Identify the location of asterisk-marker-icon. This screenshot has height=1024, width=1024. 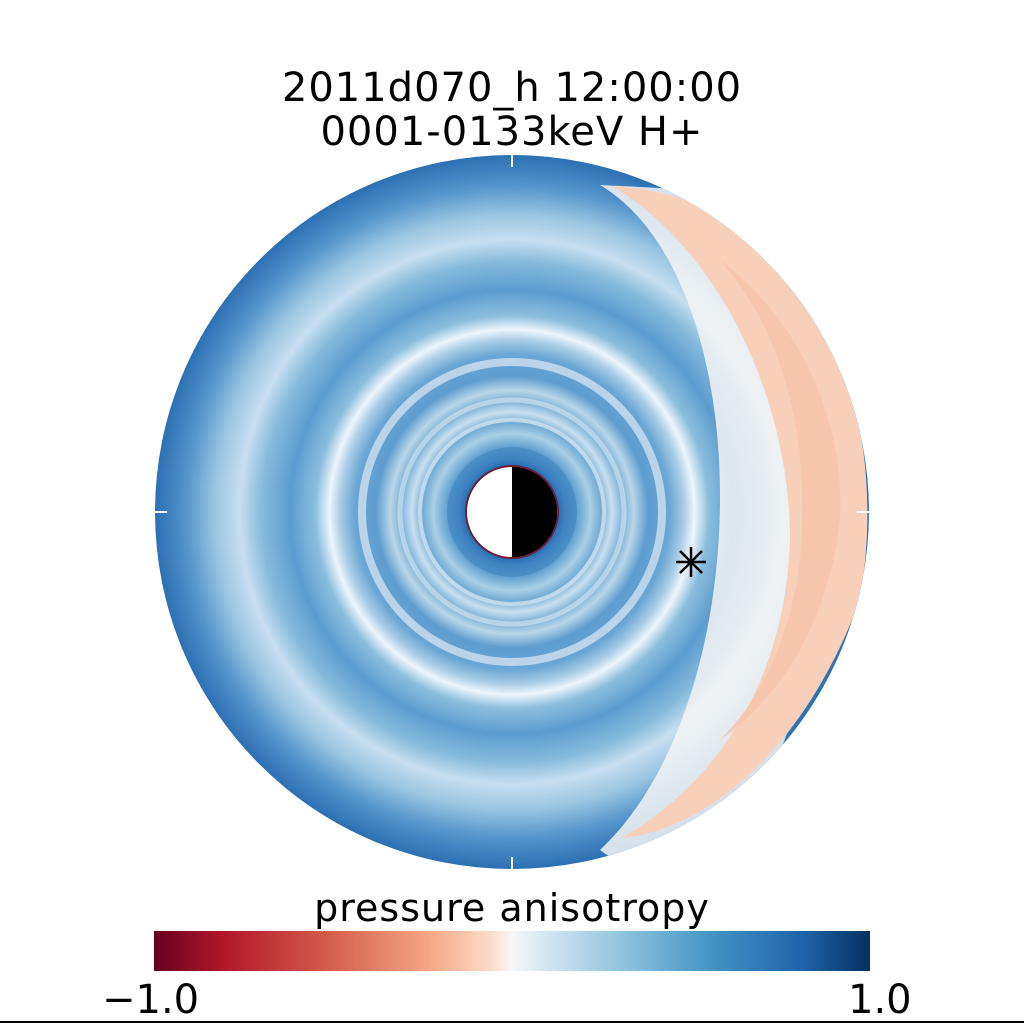
(691, 562).